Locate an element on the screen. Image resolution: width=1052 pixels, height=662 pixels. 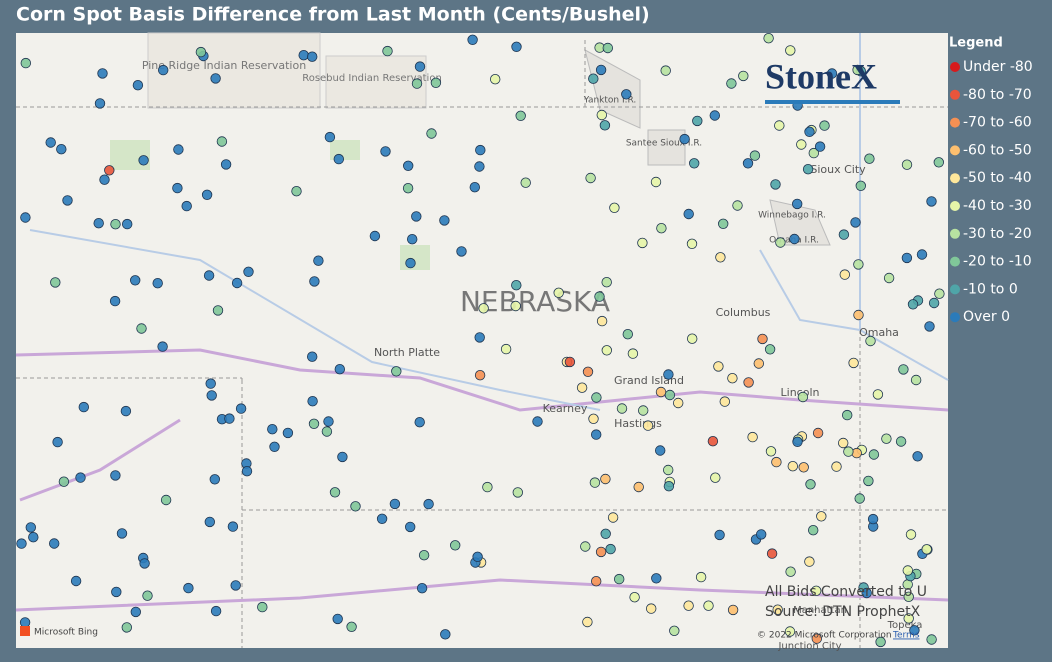
place-label: Junction City is located at coordinates (809, 646).